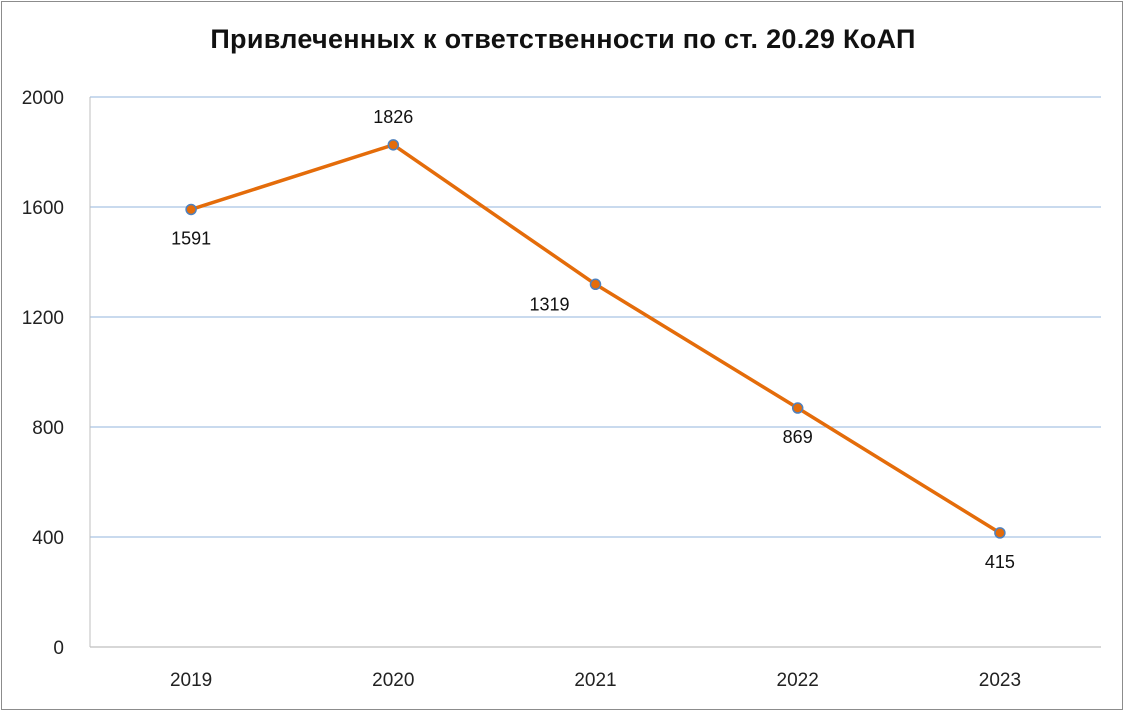 This screenshot has height=713, width=1126. I want to click on y-tick-label: 2000, so click(43, 98).